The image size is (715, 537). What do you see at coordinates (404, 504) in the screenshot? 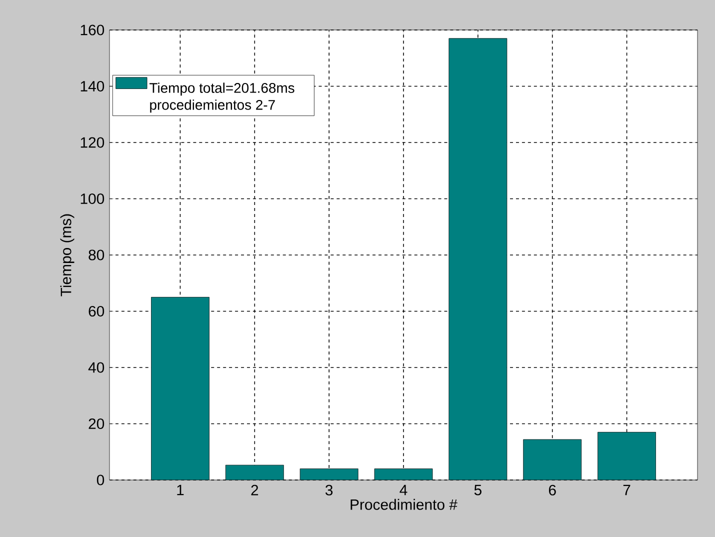
I see `x-axis-title: Procedimiento #` at bounding box center [404, 504].